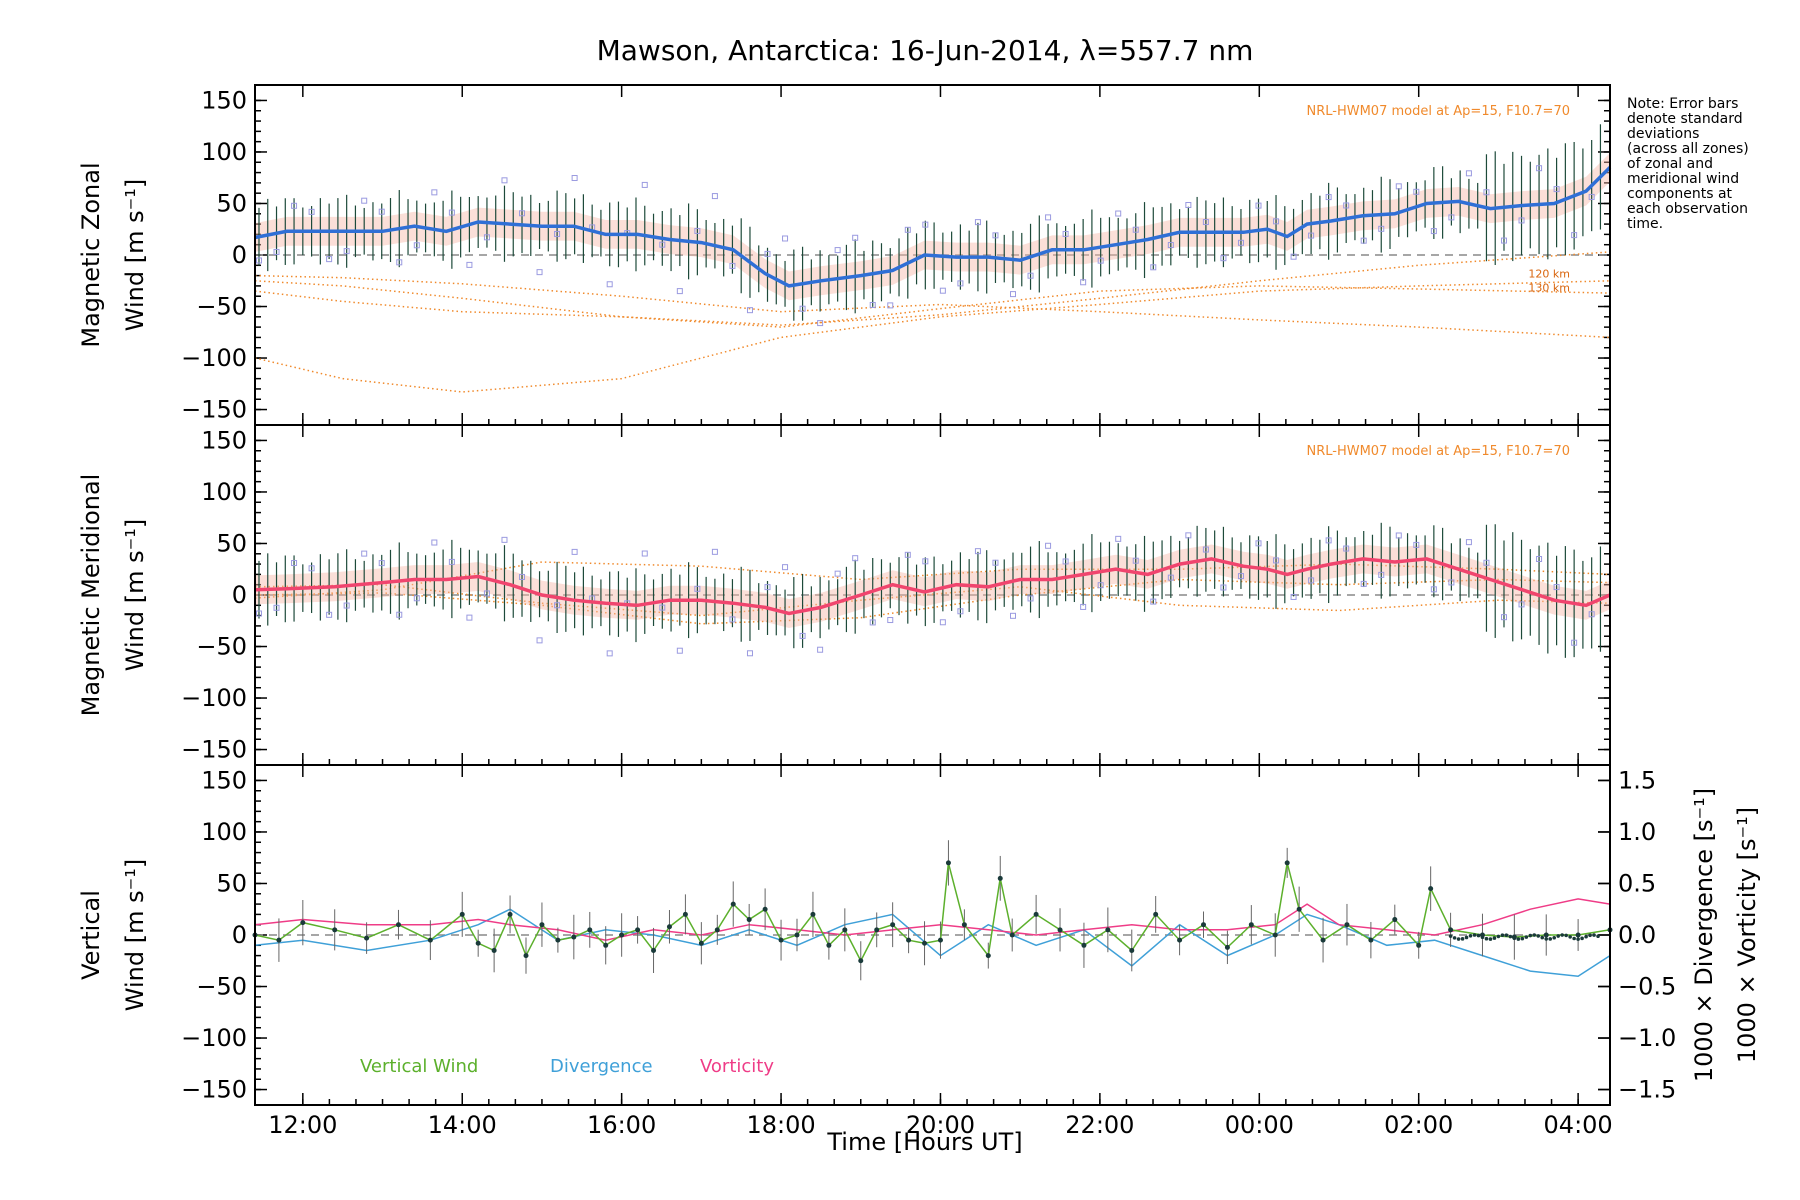 This screenshot has width=1800, height=1200. Describe the element at coordinates (214, 358) in the screenshot. I see `y-tick-label: −100` at that location.